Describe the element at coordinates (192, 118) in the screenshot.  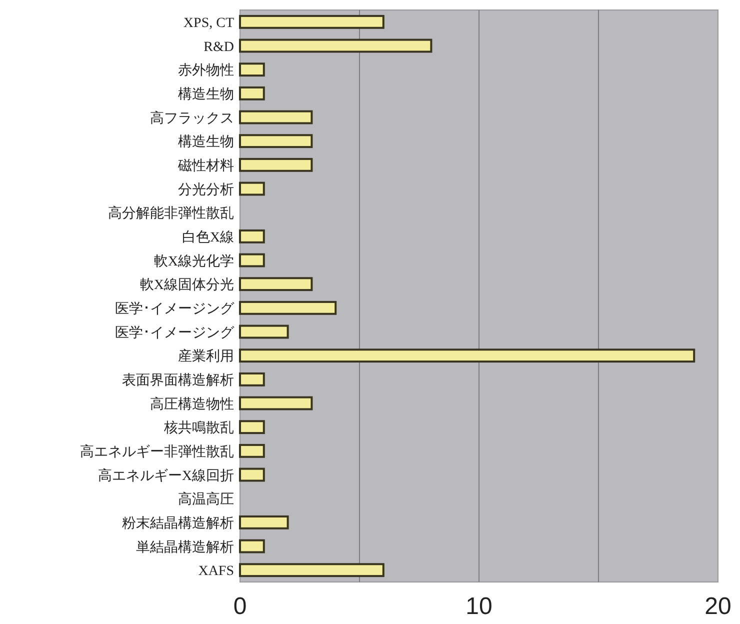
I see `y-tick-label: 高フラックス` at that location.